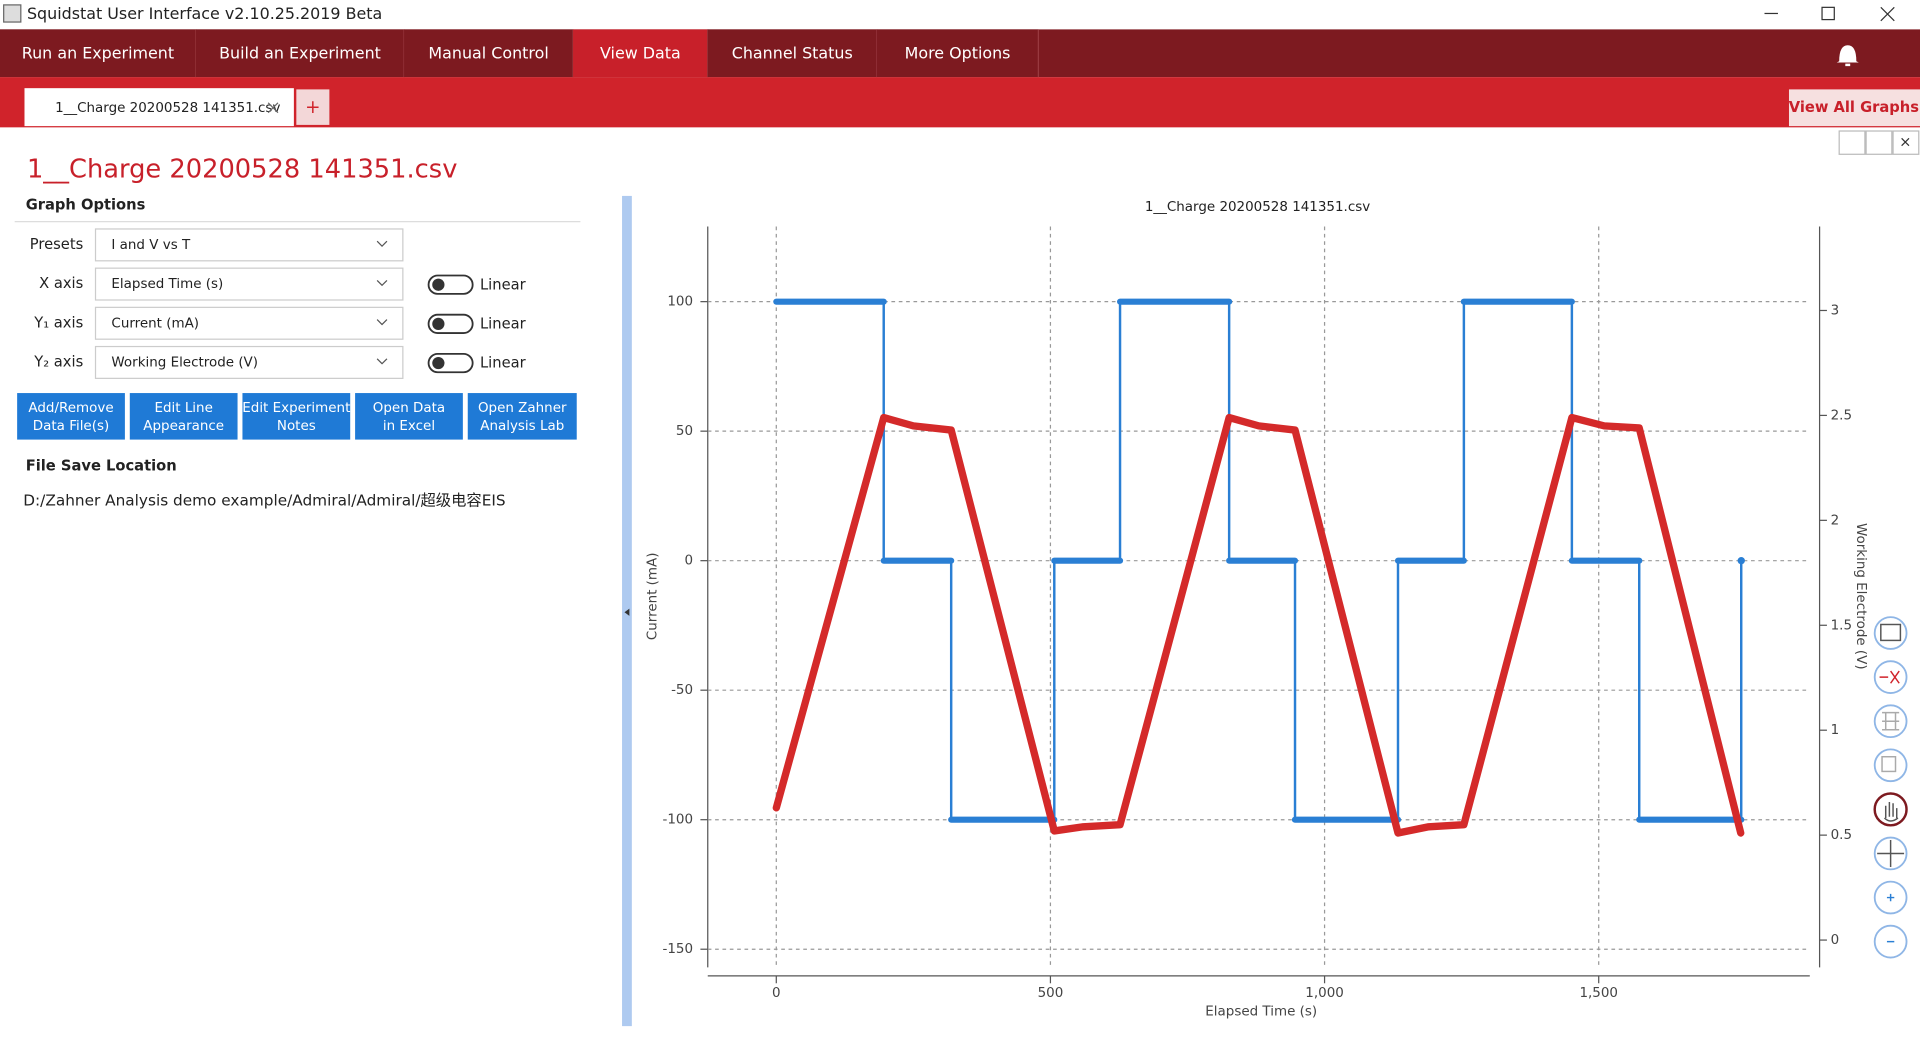 This screenshot has height=1037, width=1920. I want to click on close, so click(1887, 14).